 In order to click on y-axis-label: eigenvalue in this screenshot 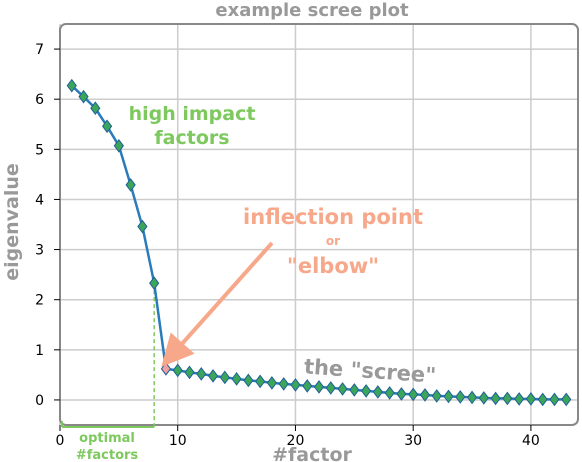, I will do `click(12, 222)`.